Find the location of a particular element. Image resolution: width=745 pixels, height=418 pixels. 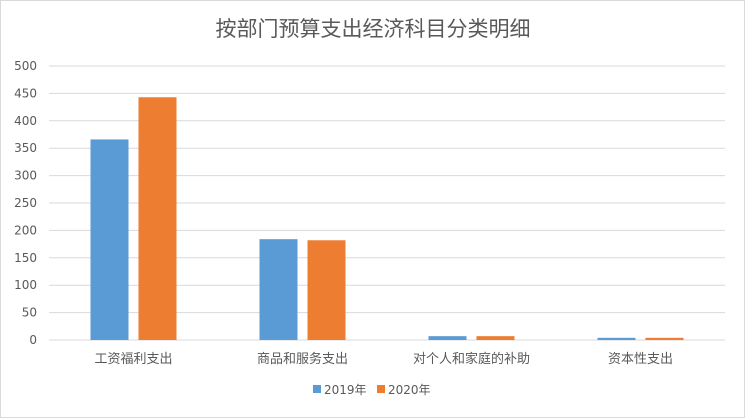

x-axis-categories: 工资福利支出 商品和服务支出 对个人和家庭的补助 资本性支出 is located at coordinates (383, 359).